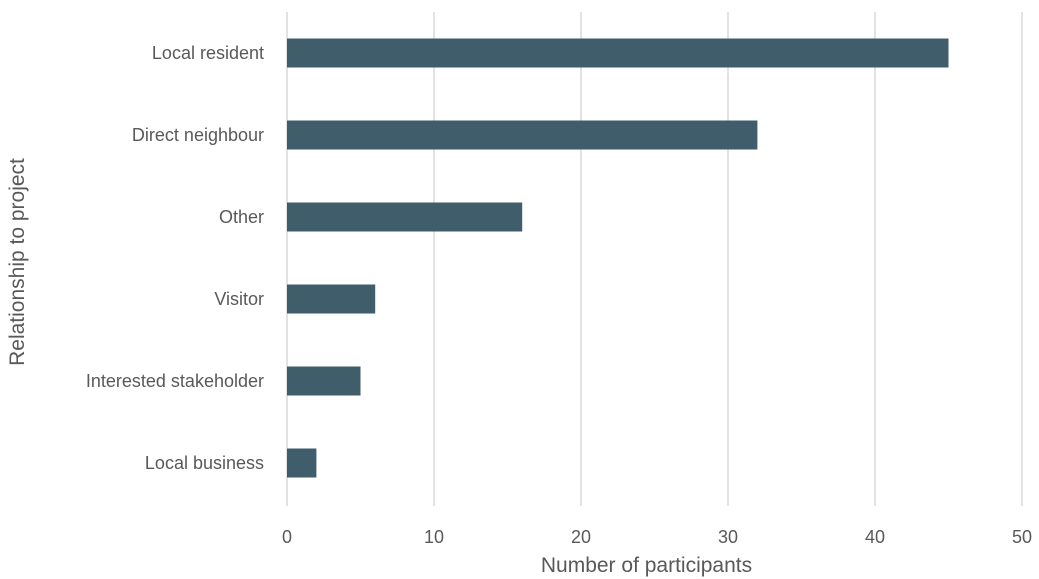 Image resolution: width=1039 pixels, height=579 pixels. Describe the element at coordinates (657, 537) in the screenshot. I see `x-tick-labels: 0 10 20 30 40 50` at that location.